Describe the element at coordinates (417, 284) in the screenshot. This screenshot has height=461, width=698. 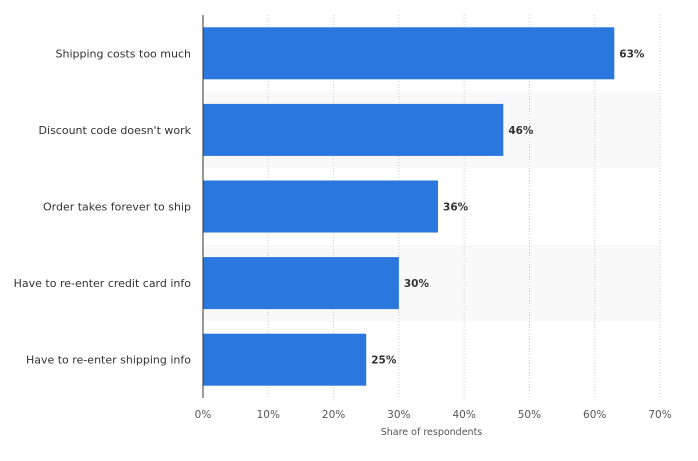
I see `value-label: 30%` at that location.